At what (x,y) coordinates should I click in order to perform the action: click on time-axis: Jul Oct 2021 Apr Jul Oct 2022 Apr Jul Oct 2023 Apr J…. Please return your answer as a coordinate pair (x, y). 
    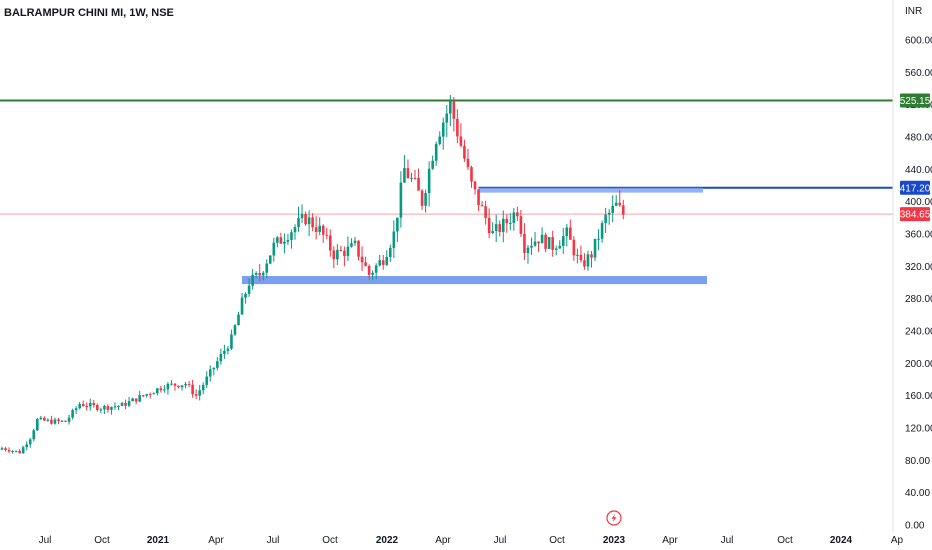
    Looking at the image, I should click on (471, 540).